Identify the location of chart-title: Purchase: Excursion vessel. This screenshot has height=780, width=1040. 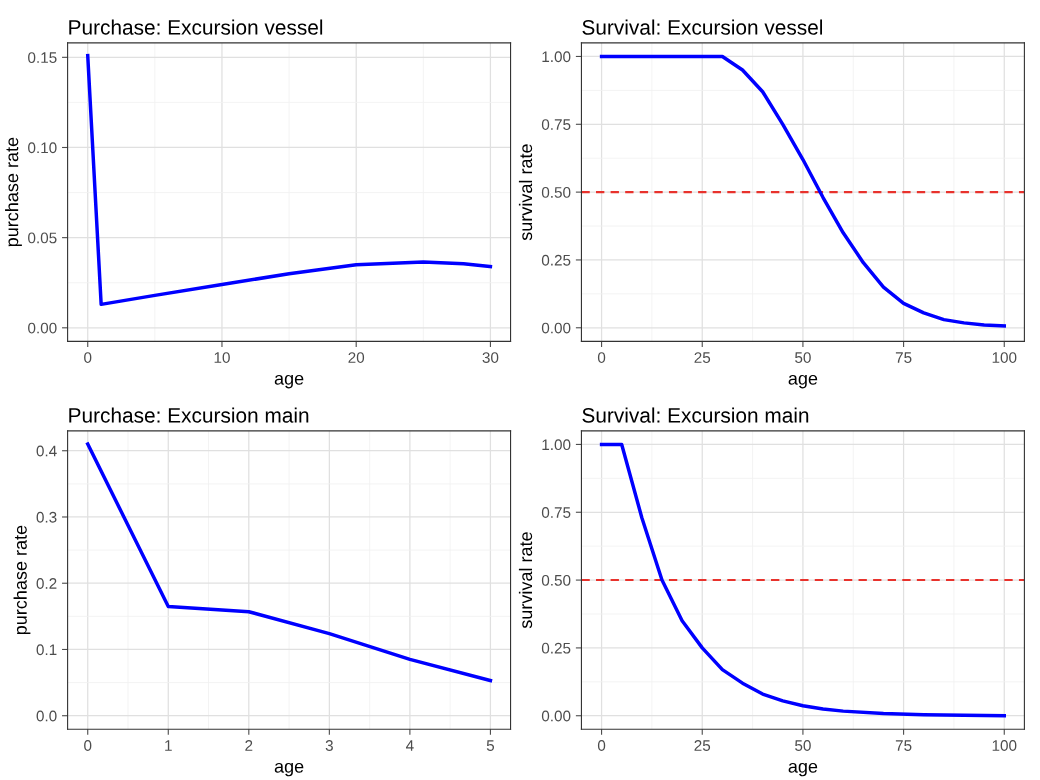
(196, 27).